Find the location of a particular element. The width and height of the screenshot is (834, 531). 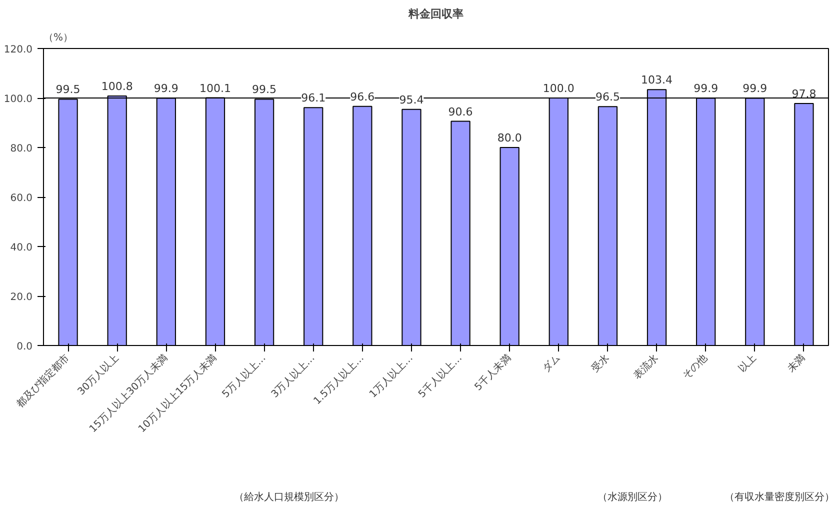

data-label: 100.8 is located at coordinates (117, 87).